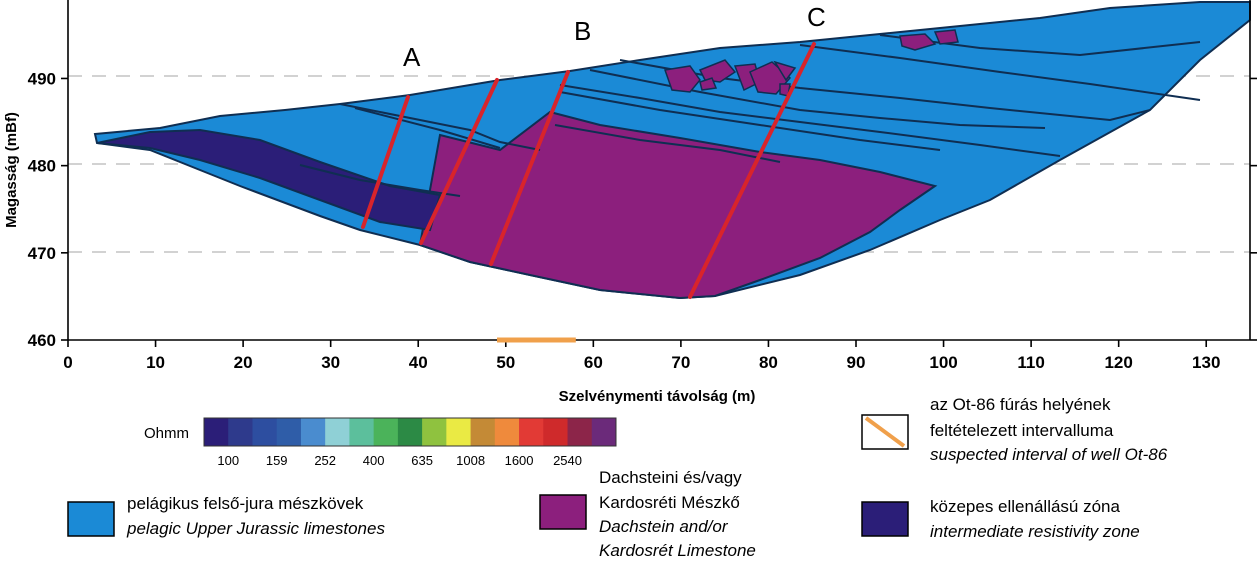  Describe the element at coordinates (1020, 404) in the screenshot. I see `well-legend-line1: az Ot-86 fúrás helyének` at that location.